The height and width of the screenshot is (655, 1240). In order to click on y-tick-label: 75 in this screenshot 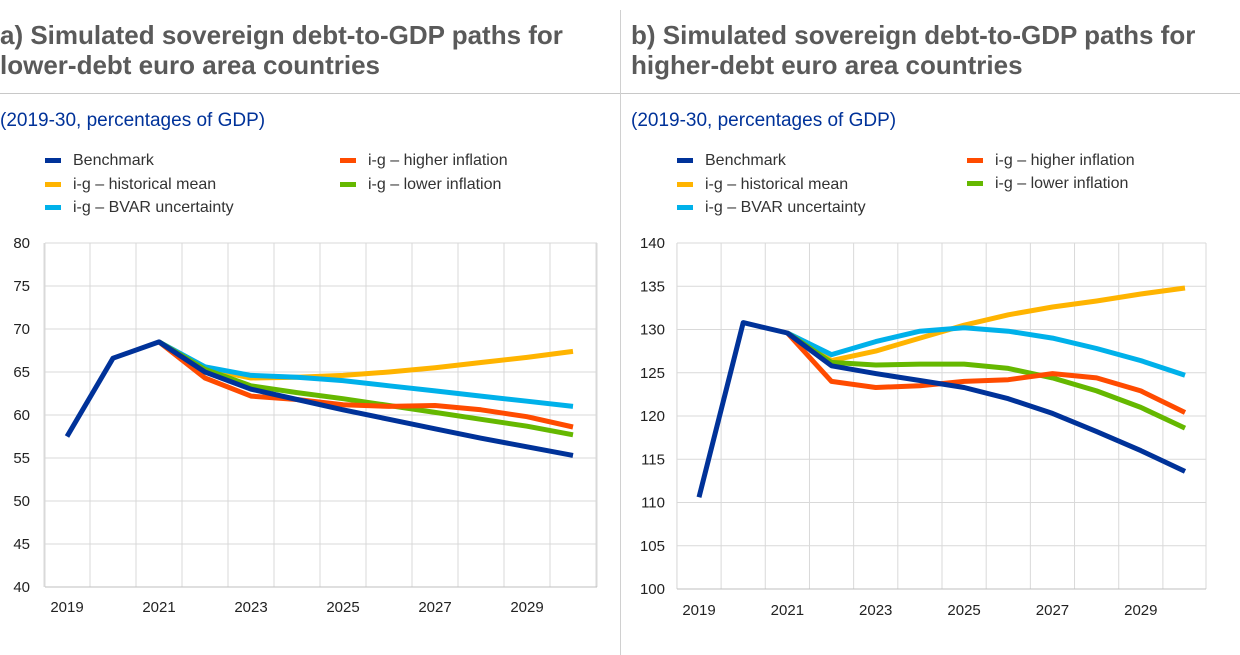, I will do `click(21, 286)`.